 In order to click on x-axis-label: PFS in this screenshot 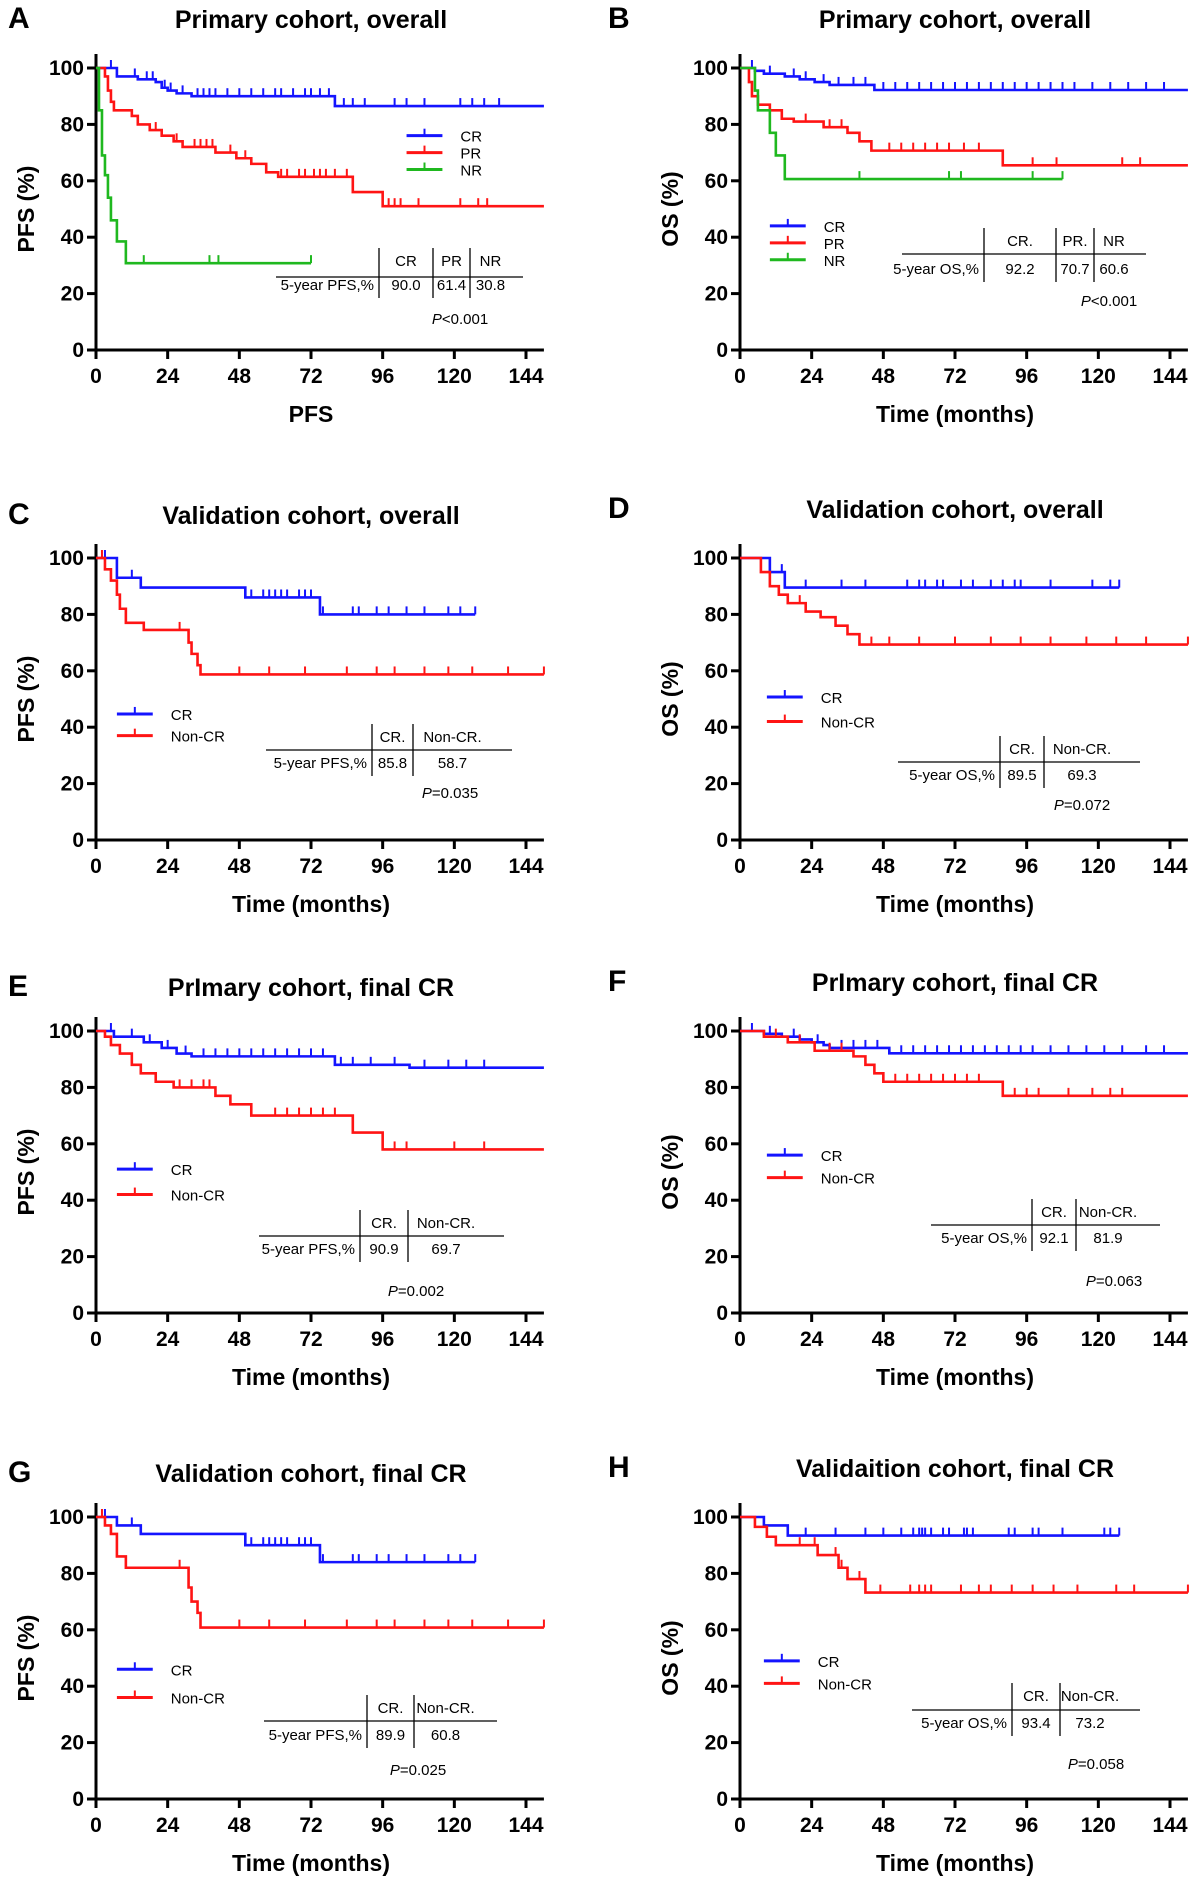, I will do `click(311, 414)`.